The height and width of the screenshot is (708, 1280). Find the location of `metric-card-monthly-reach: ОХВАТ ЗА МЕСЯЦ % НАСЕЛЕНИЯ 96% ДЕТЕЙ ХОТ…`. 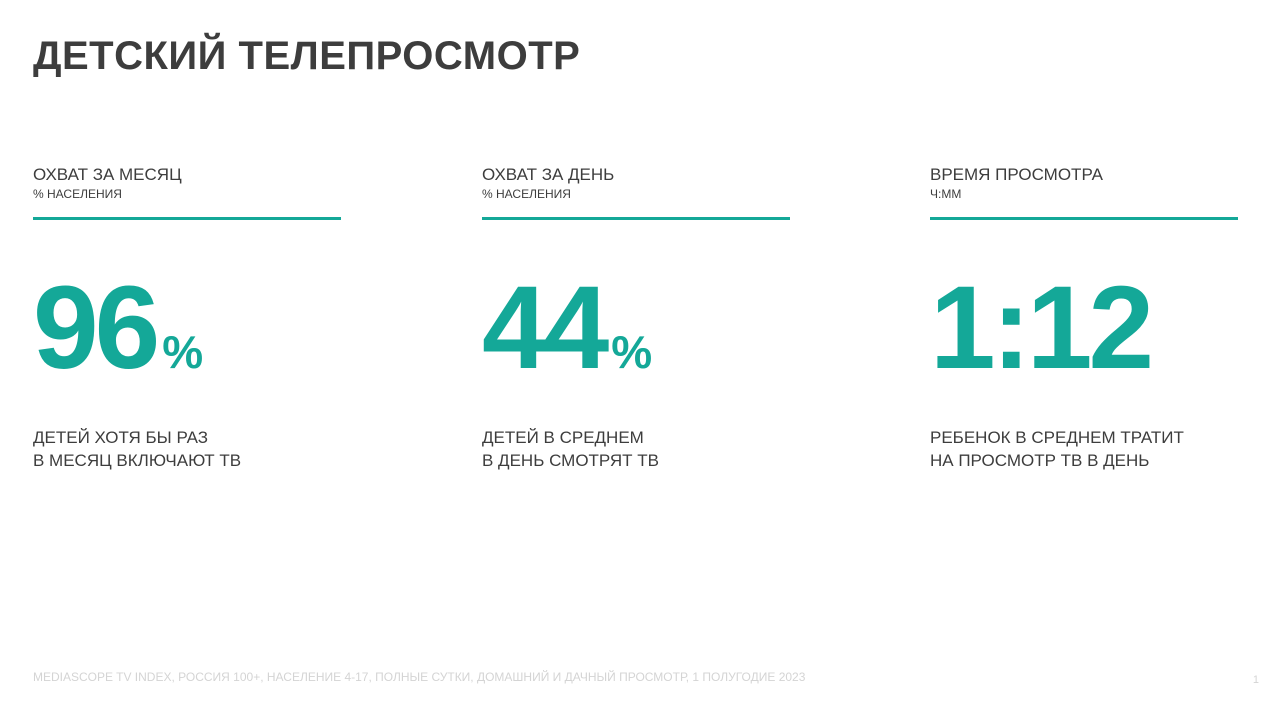

metric-card-monthly-reach: ОХВАТ ЗА МЕСЯЦ % НАСЕЛЕНИЯ 96% ДЕТЕЙ ХОТ… is located at coordinates (188, 317).